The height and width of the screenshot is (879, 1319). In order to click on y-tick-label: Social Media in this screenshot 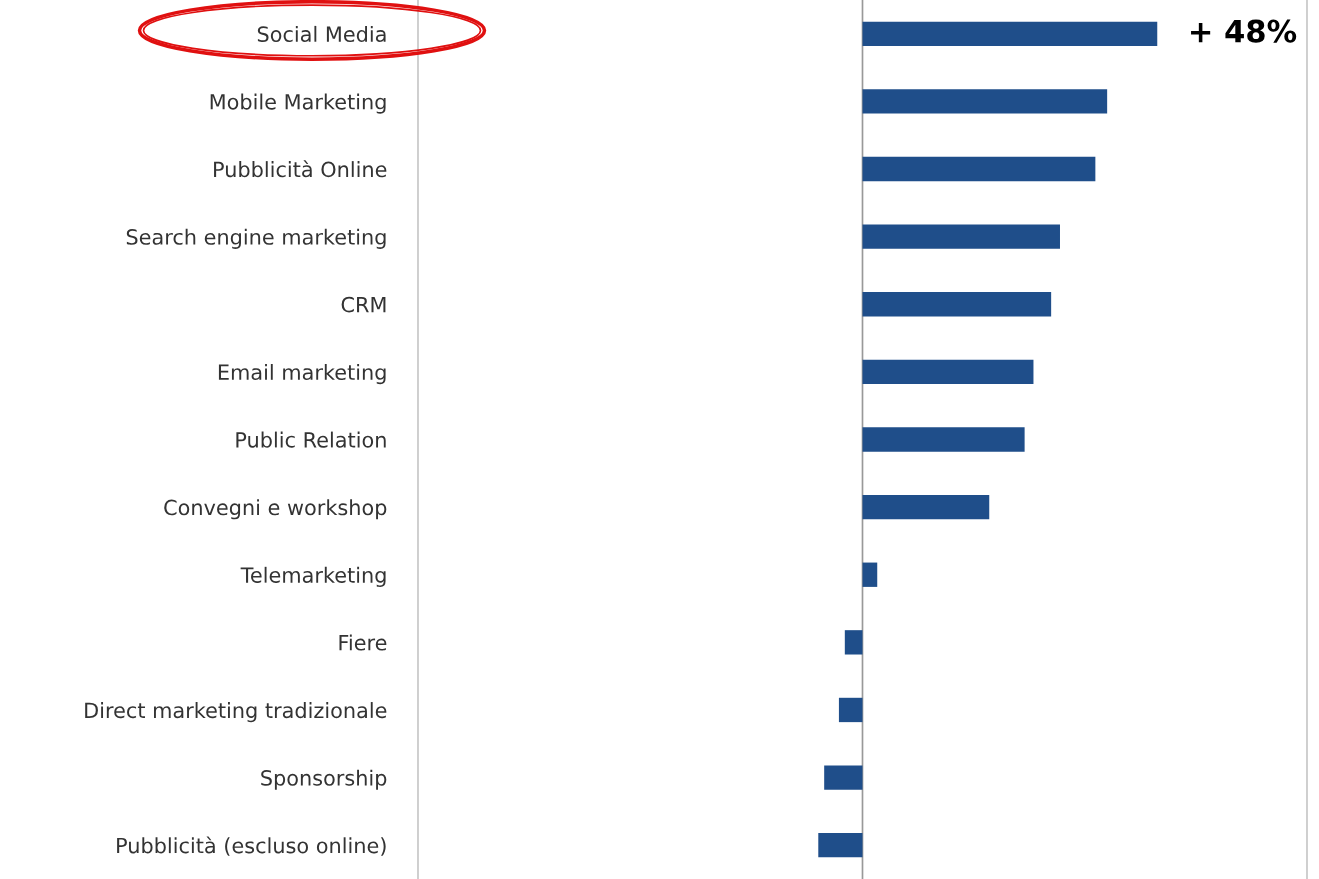, I will do `click(321, 34)`.